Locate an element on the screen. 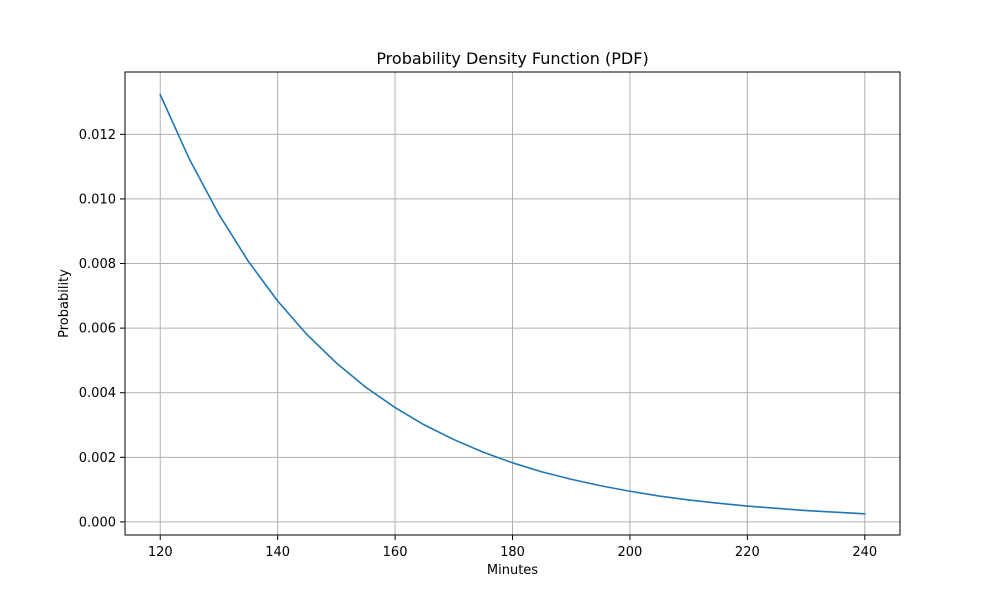 This screenshot has width=1000, height=600. chart-title: Probability Density Function (PDF) is located at coordinates (512, 58).